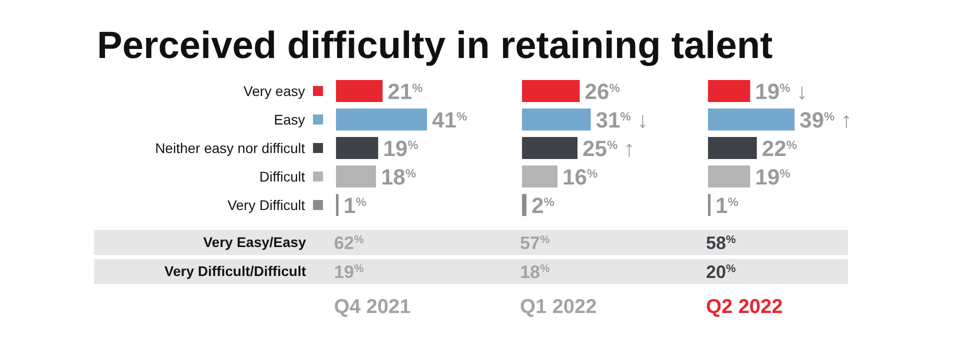 Image resolution: width=960 pixels, height=340 pixels. What do you see at coordinates (608, 148) in the screenshot?
I see `data-label: 25$^{%}$ ↑` at bounding box center [608, 148].